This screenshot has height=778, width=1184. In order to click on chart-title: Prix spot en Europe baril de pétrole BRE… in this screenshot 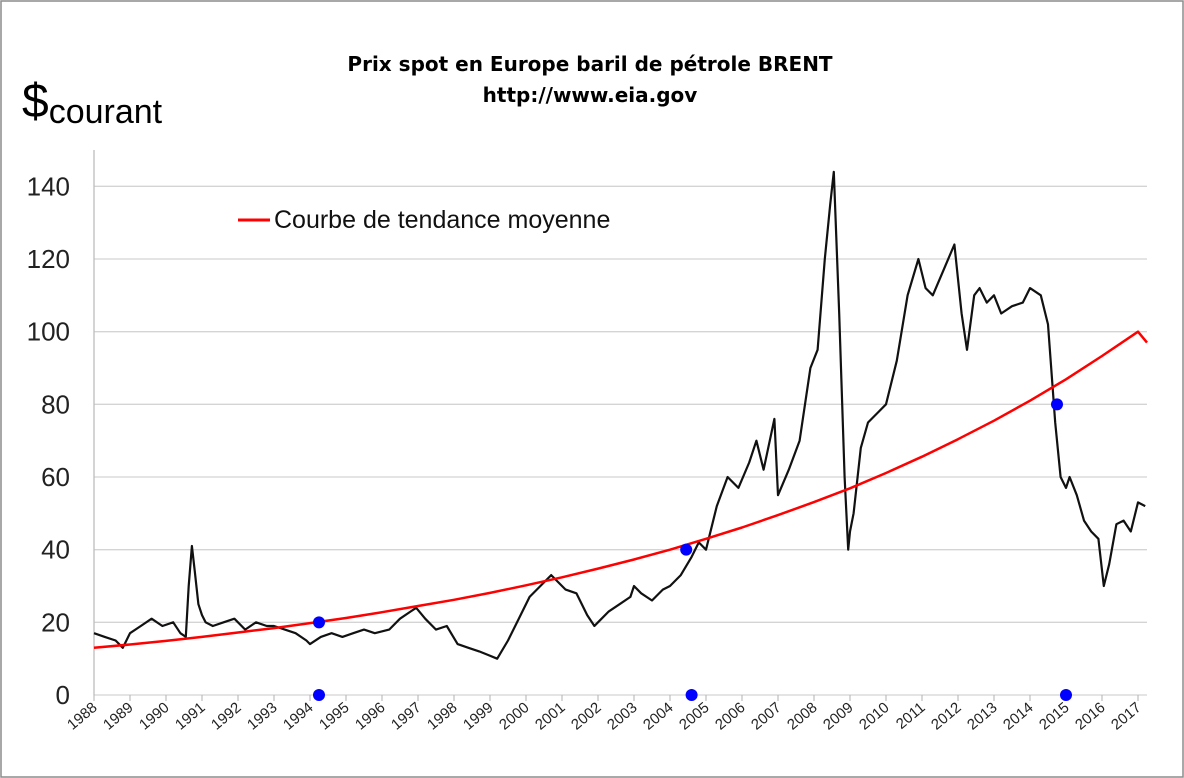, I will do `click(590, 64)`.